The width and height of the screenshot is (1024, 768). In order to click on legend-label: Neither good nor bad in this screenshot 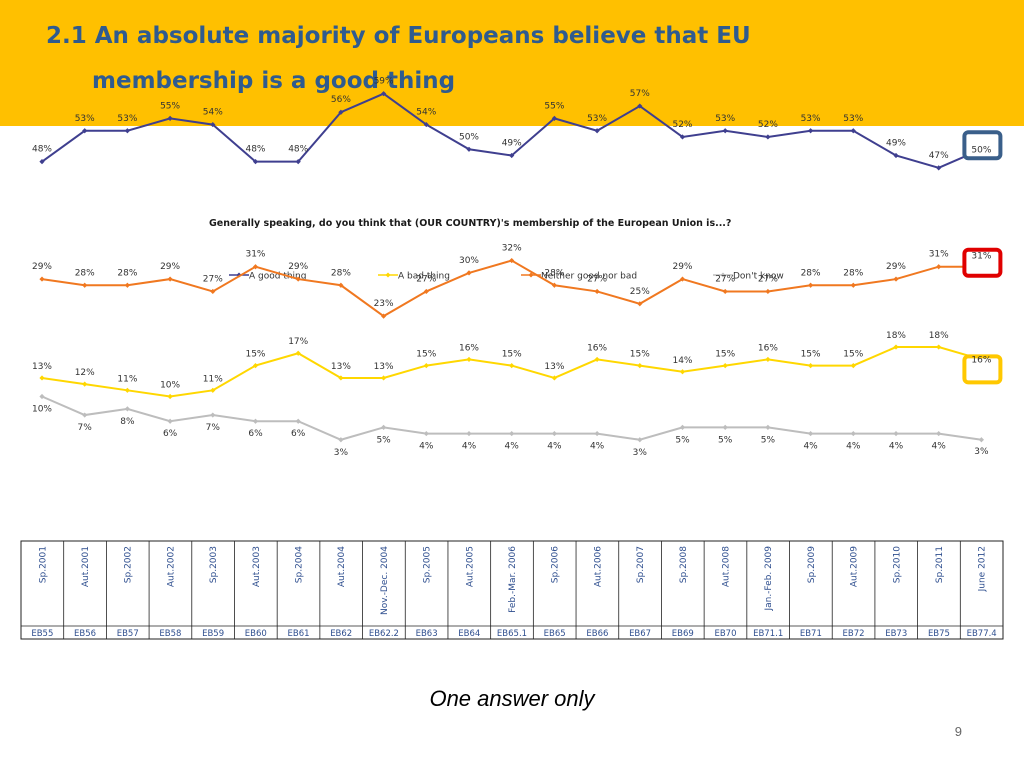, I will do `click(589, 277)`.